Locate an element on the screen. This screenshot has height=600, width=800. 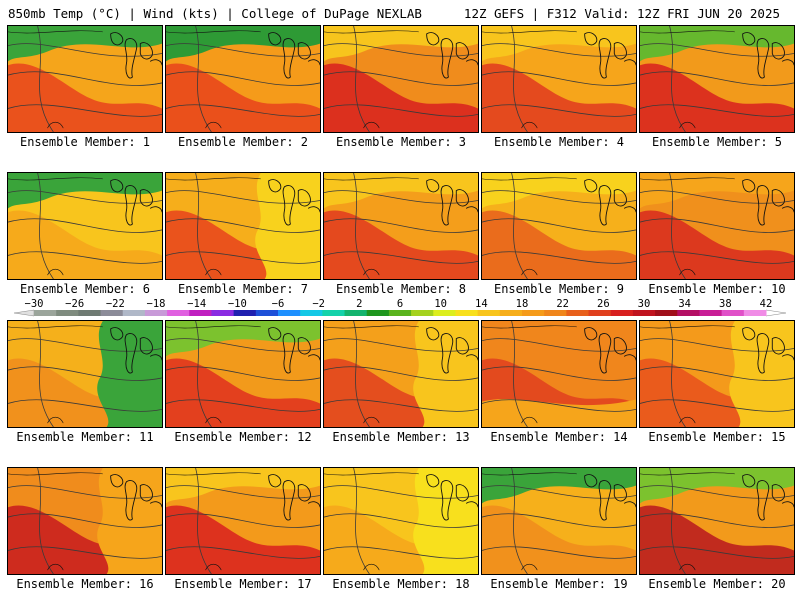
colorbar-tick-label: 34 is located at coordinates (684, 304).